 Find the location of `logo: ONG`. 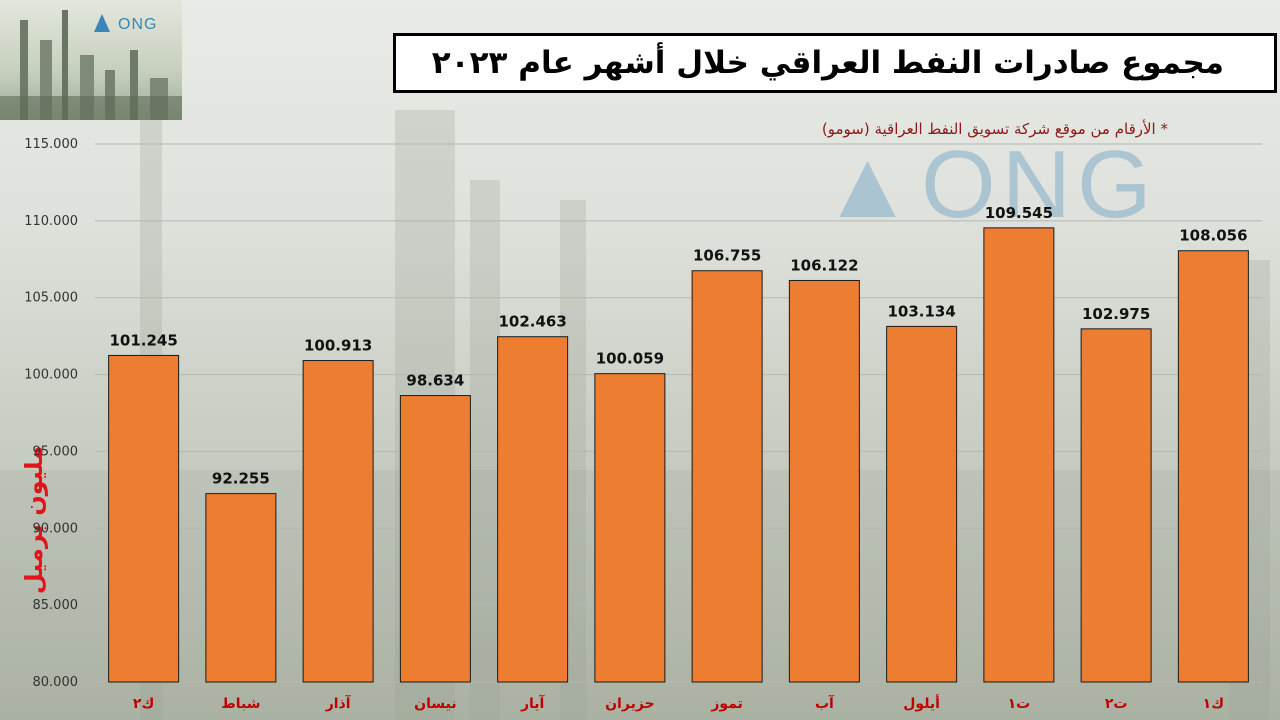

logo: ONG is located at coordinates (91, 60).